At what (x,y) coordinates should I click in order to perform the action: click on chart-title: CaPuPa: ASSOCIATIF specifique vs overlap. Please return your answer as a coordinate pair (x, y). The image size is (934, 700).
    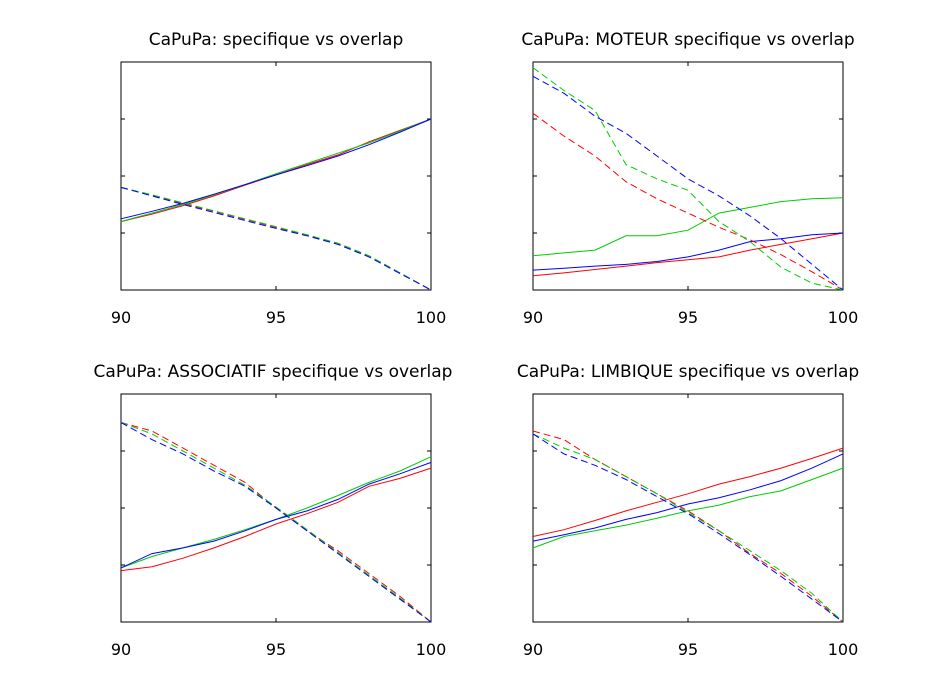
    Looking at the image, I should click on (273, 372).